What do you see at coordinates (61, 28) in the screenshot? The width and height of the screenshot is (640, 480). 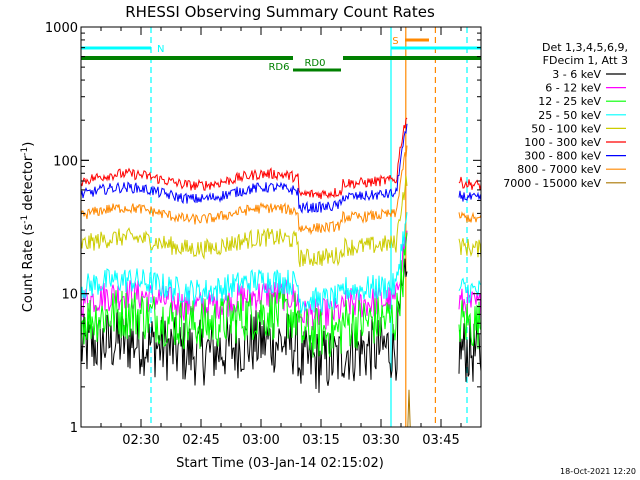 I see `y-tick-label: 1000` at bounding box center [61, 28].